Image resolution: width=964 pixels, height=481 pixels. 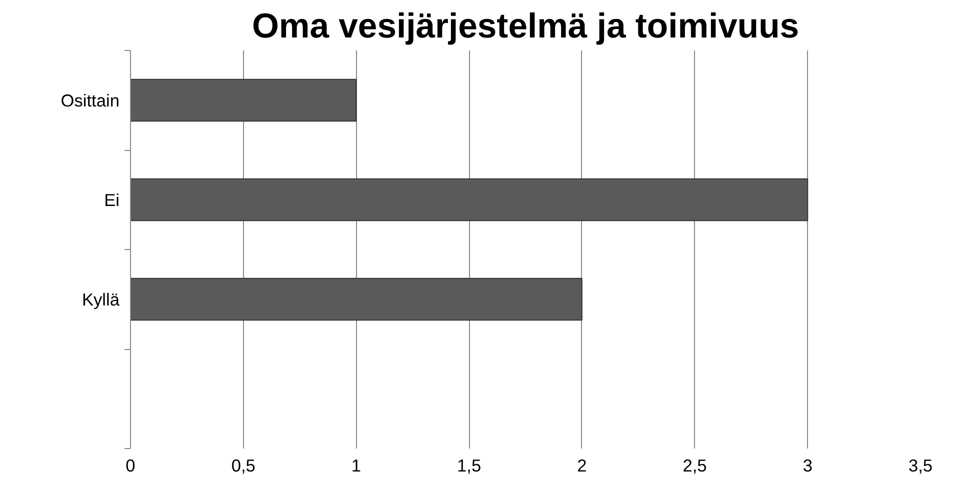 What do you see at coordinates (526, 27) in the screenshot?
I see `chart-title: Oma vesijärjestelmä ja toimivuus` at bounding box center [526, 27].